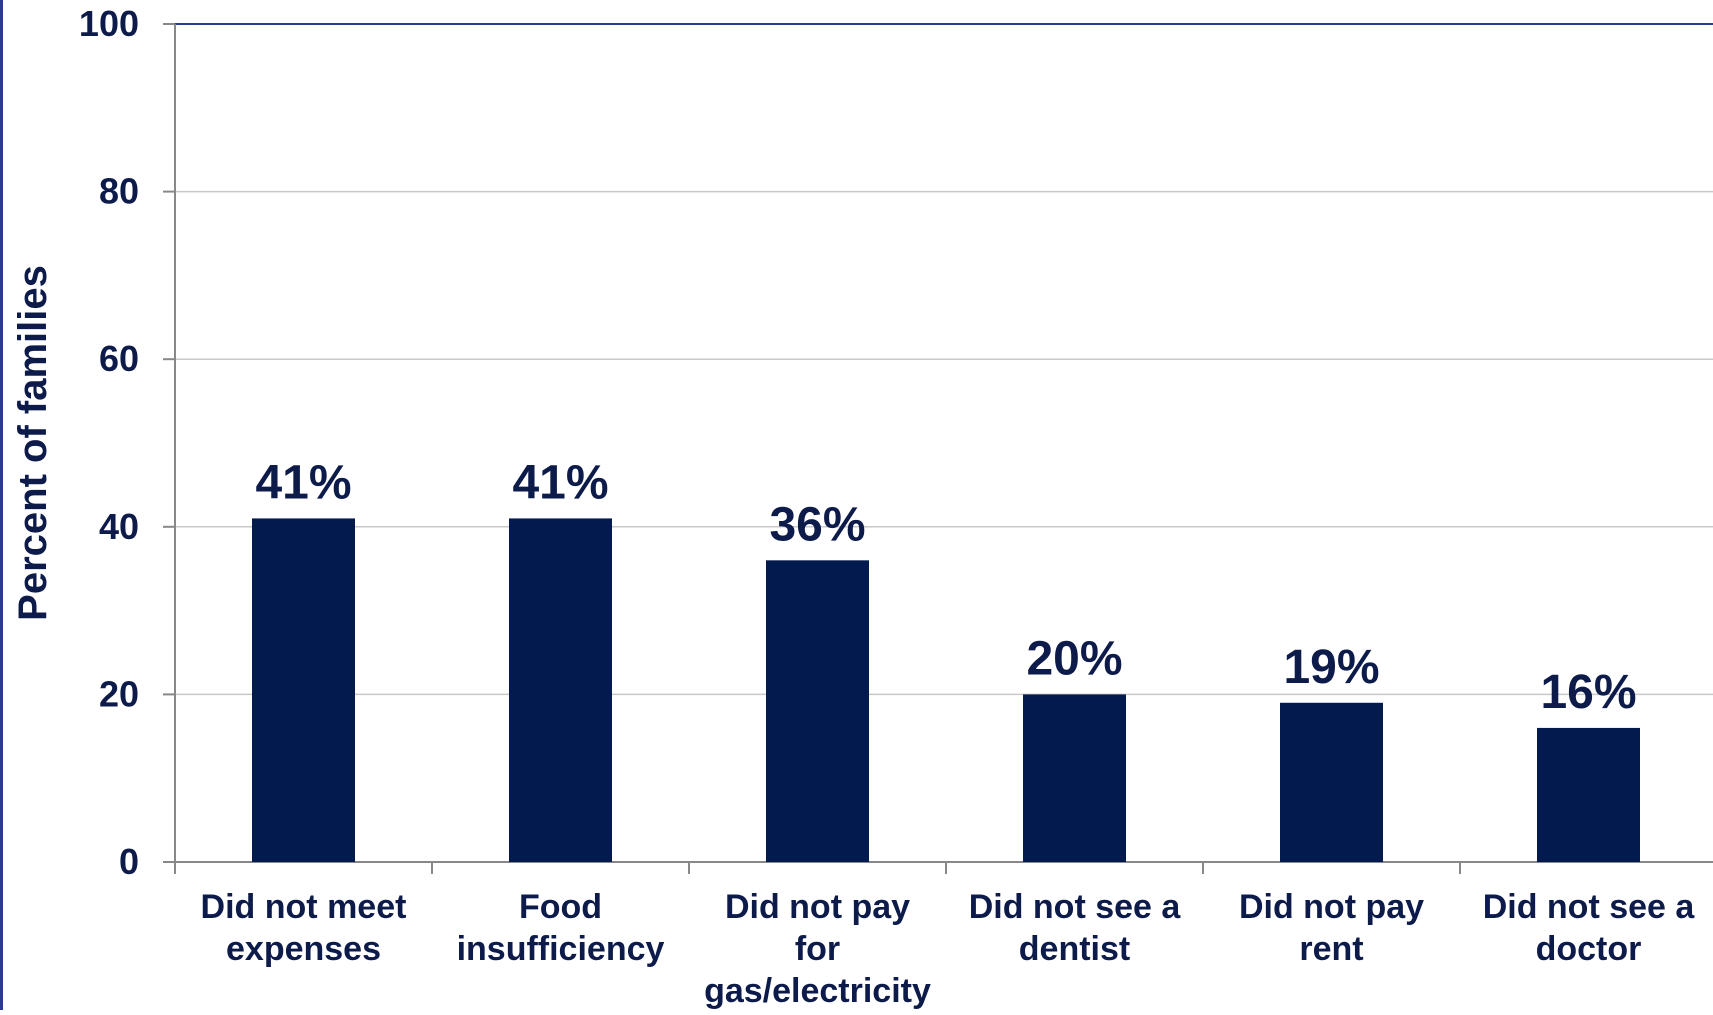 The image size is (1713, 1015). I want to click on data-label: 19%, so click(1331, 667).